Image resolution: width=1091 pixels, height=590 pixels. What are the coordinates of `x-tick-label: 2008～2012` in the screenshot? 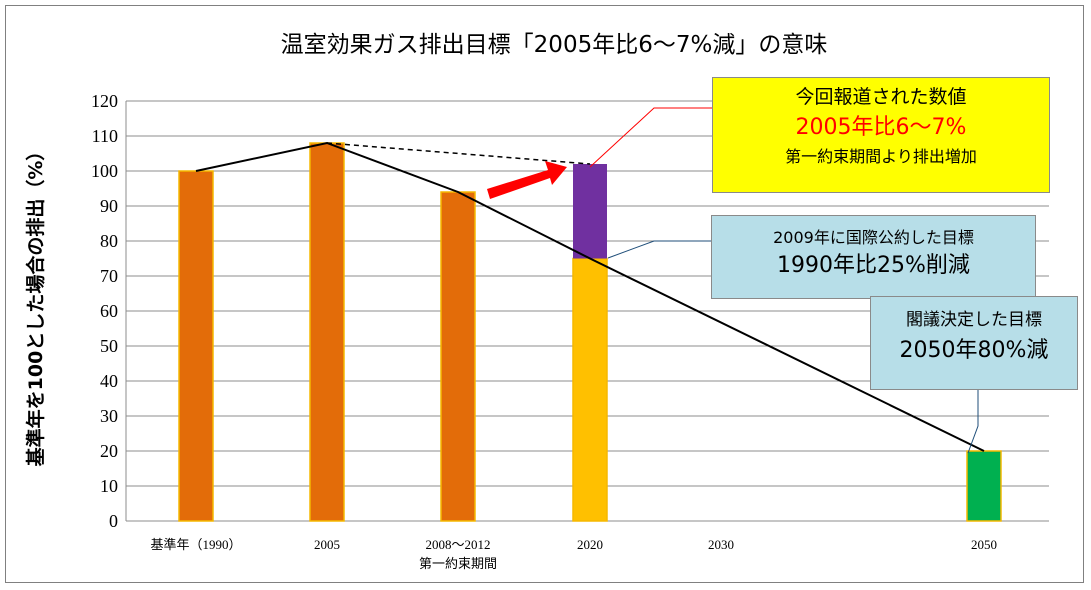 It's located at (457, 544).